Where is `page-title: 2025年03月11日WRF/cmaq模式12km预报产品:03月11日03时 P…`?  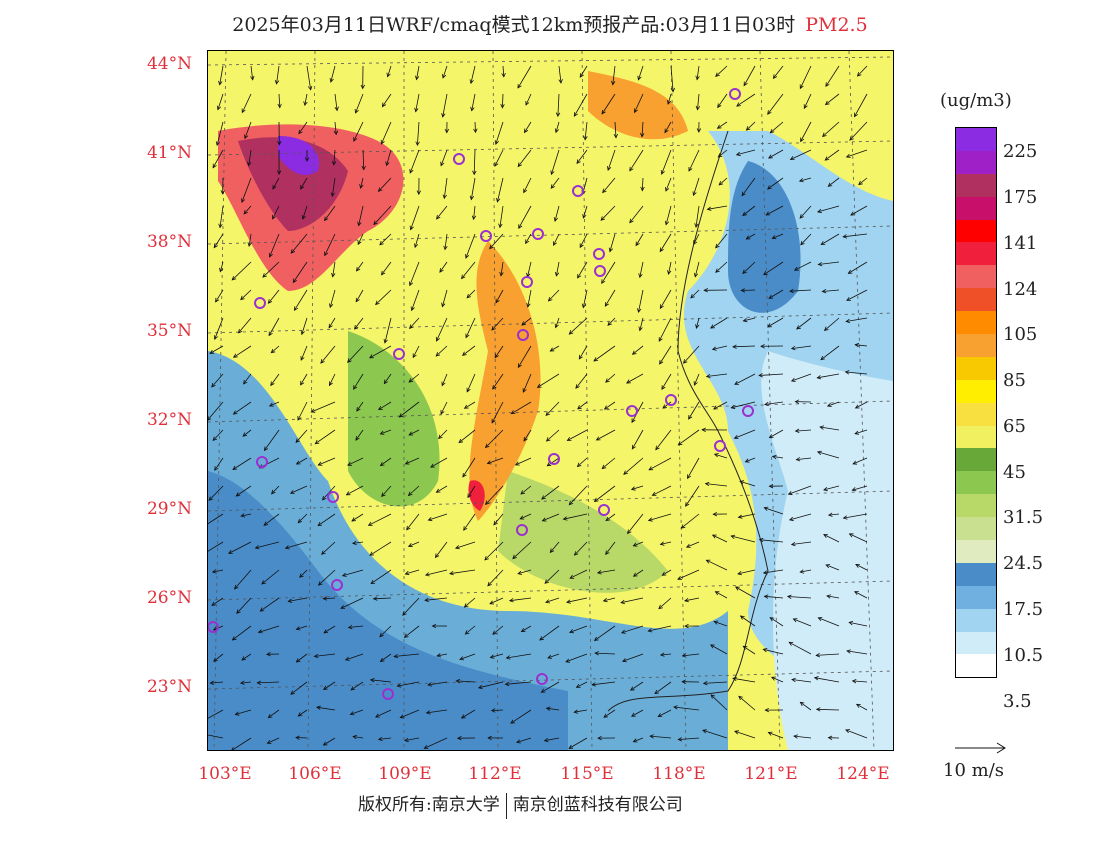 page-title: 2025年03月11日WRF/cmaq模式12km预报产品:03月11日03时 P… is located at coordinates (550, 23).